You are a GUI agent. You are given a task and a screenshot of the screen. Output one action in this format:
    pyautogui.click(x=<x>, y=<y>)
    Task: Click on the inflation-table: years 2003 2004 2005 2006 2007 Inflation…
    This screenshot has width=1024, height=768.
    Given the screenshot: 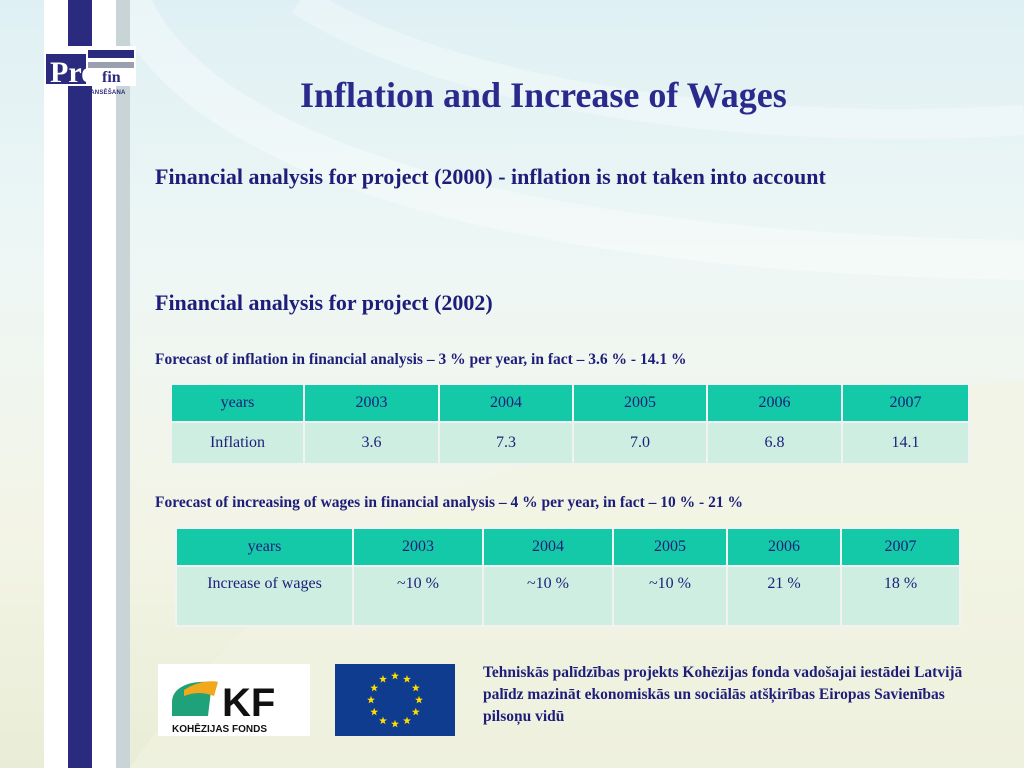 What is the action you would take?
    pyautogui.click(x=570, y=424)
    